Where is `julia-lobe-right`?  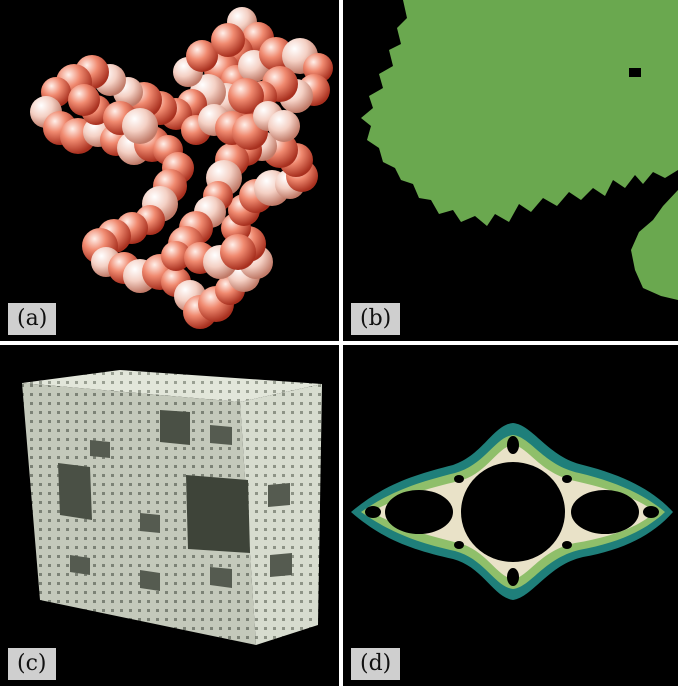
julia-lobe-right is located at coordinates (605, 512).